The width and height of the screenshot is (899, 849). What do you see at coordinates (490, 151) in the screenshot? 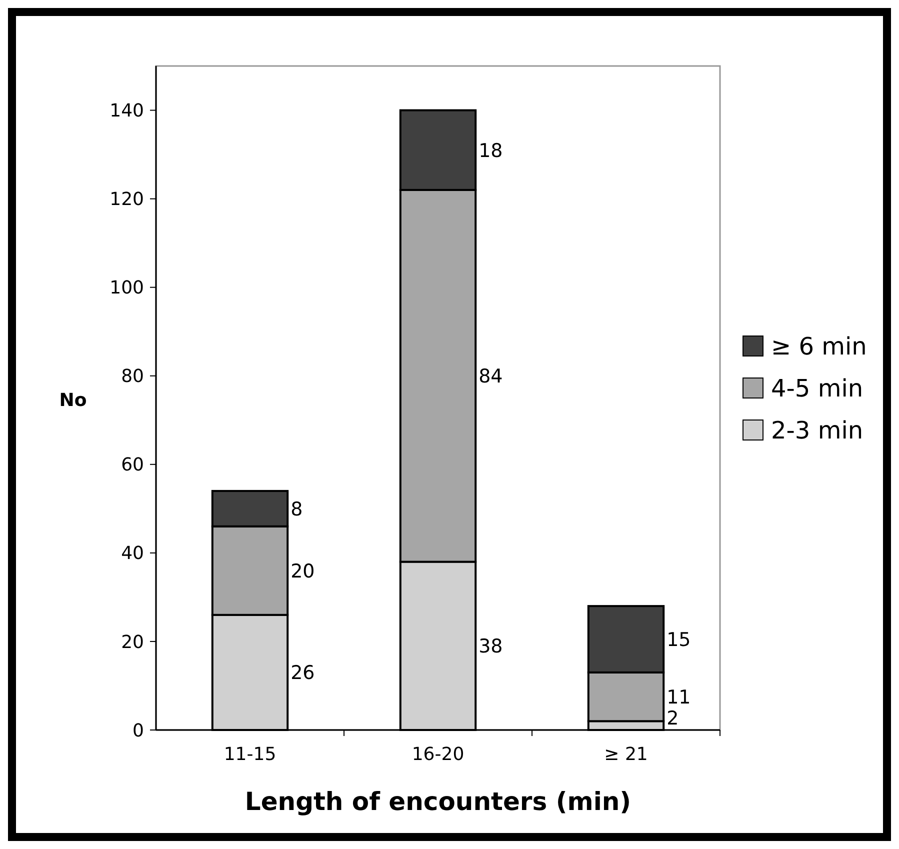
I see `data-label: 18` at bounding box center [490, 151].